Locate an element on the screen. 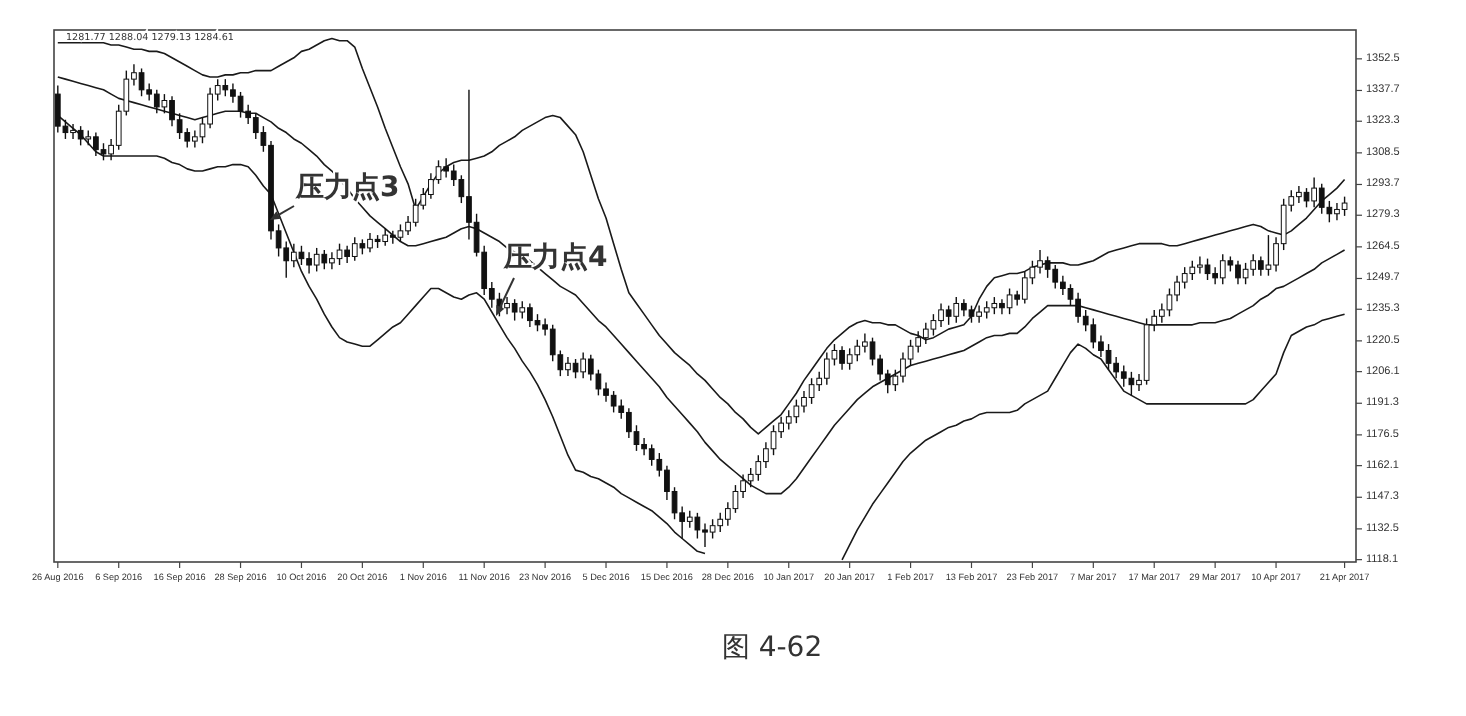 This screenshot has height=716, width=1466. caption: 图 4-62 is located at coordinates (772, 648).